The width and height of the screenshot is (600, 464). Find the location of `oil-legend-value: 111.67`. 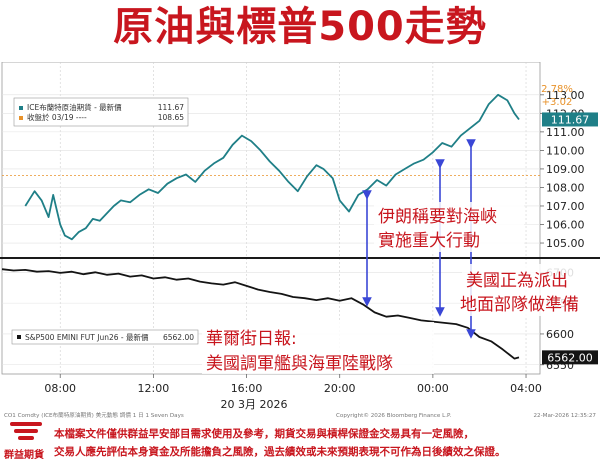

oil-legend-value: 111.67 is located at coordinates (171, 107).